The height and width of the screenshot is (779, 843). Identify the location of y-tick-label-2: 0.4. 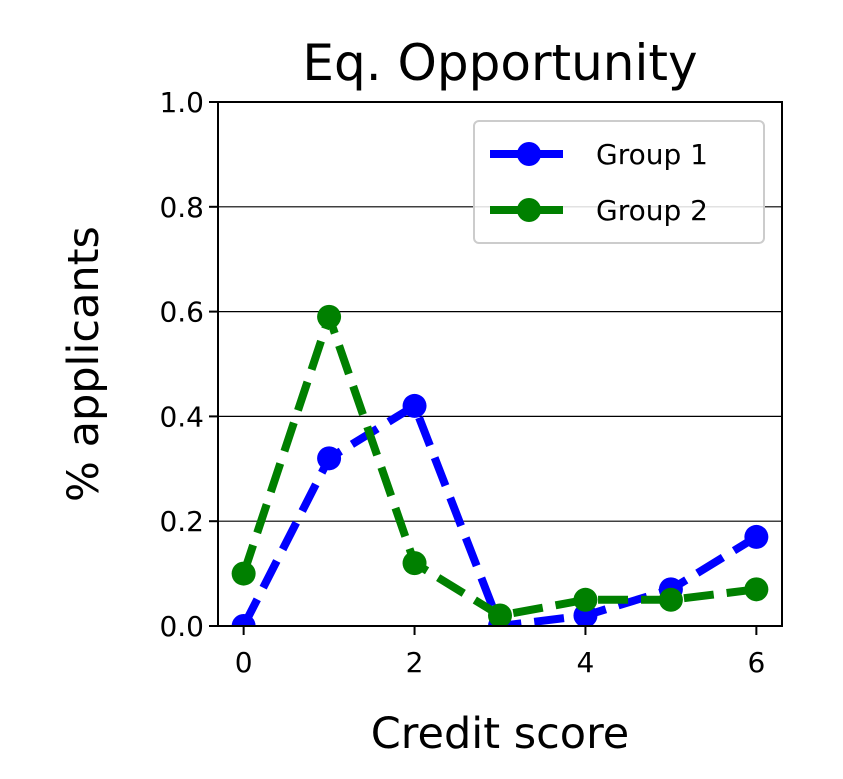
(181, 416).